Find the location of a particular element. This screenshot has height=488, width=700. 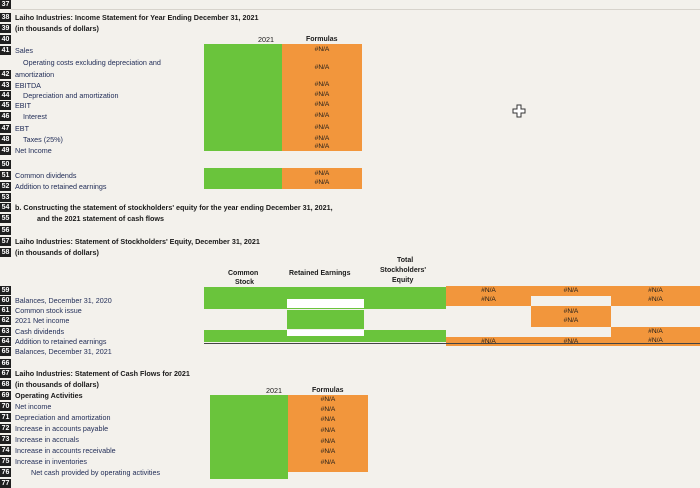

income-formula-cells is located at coordinates (322, 97).